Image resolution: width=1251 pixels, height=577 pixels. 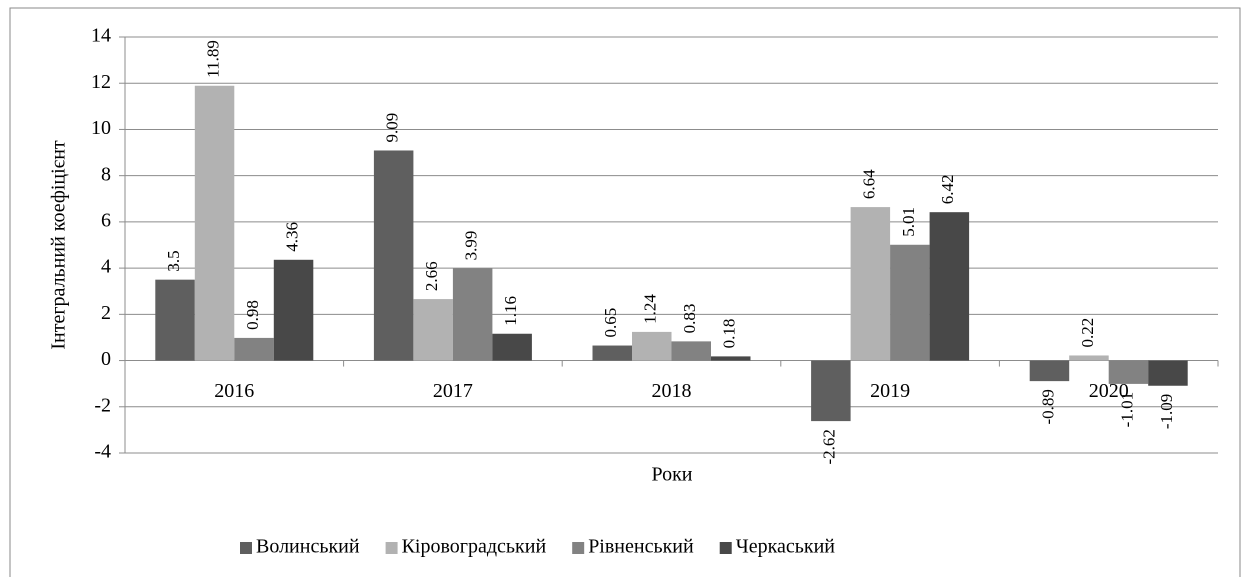 What do you see at coordinates (671, 475) in the screenshot?
I see `x-axis-title: Роки` at bounding box center [671, 475].